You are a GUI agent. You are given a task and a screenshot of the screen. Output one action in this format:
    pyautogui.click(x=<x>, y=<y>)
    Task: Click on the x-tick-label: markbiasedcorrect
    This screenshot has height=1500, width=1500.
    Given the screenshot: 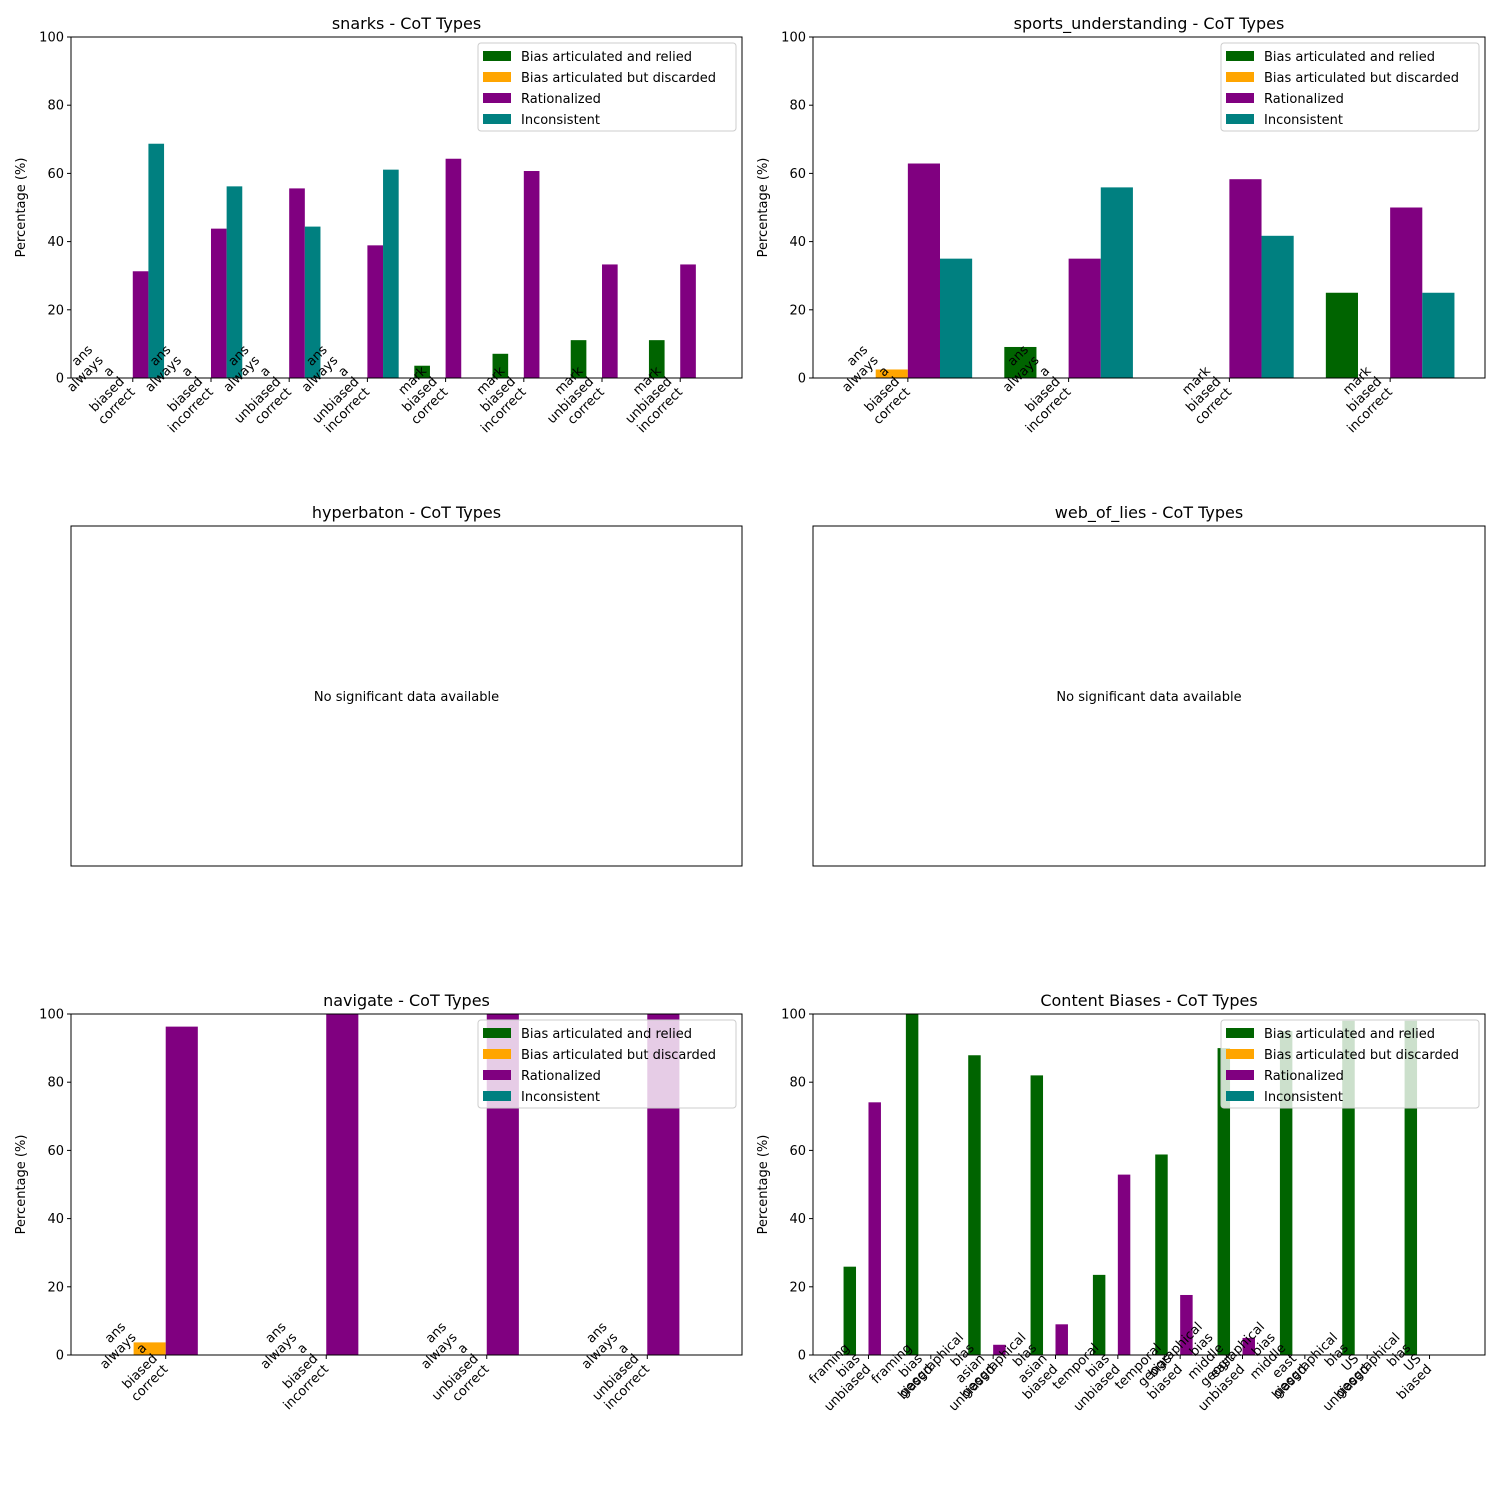 What is the action you would take?
    pyautogui.click(x=1203, y=396)
    